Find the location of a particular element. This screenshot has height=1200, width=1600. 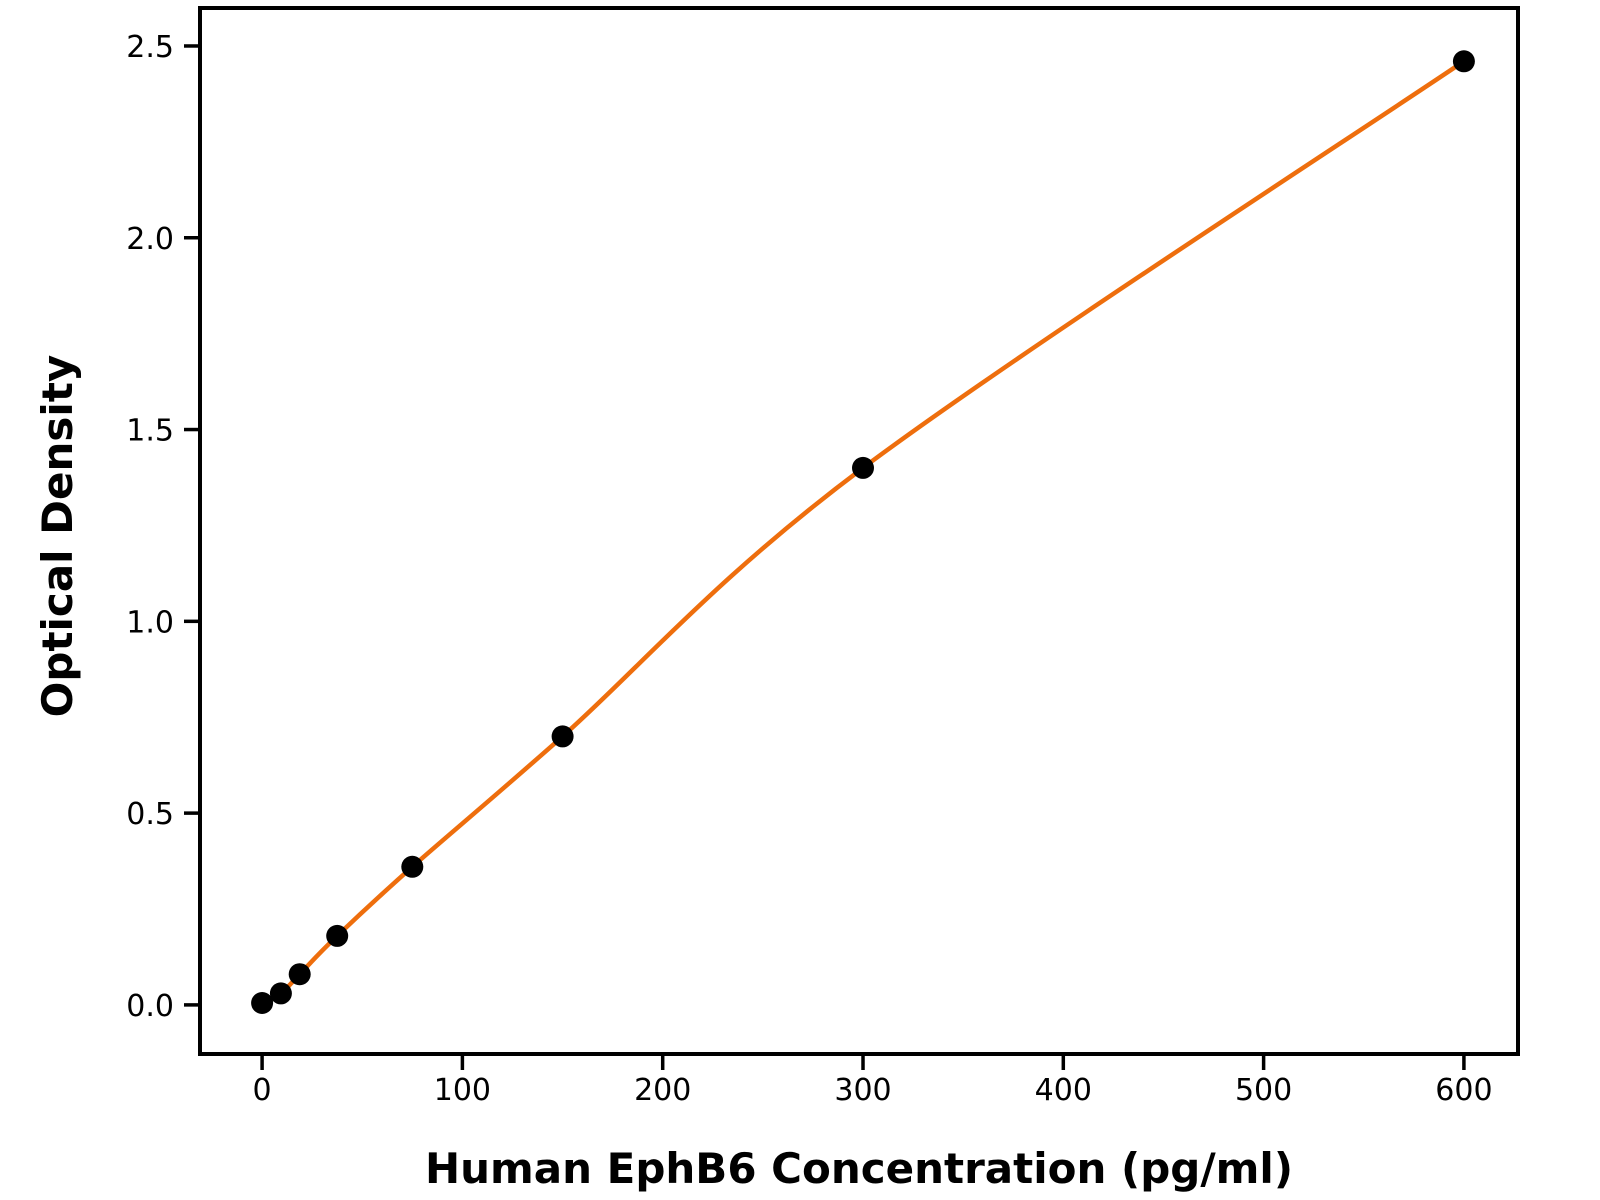

x-axis-title: Human EphB6 Concentration (pg/ml) is located at coordinates (859, 1168).